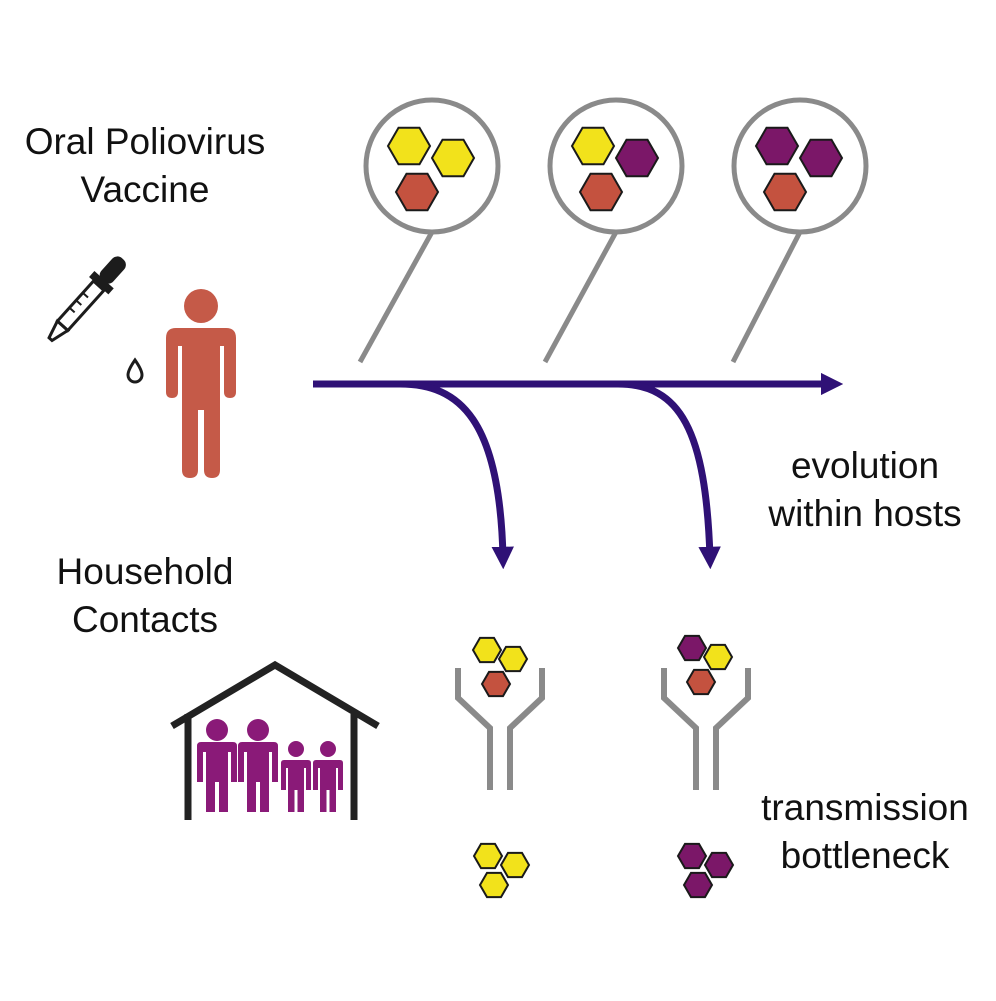 This screenshot has width=996, height=1001. What do you see at coordinates (603, 729) in the screenshot?
I see `antibody-icons` at bounding box center [603, 729].